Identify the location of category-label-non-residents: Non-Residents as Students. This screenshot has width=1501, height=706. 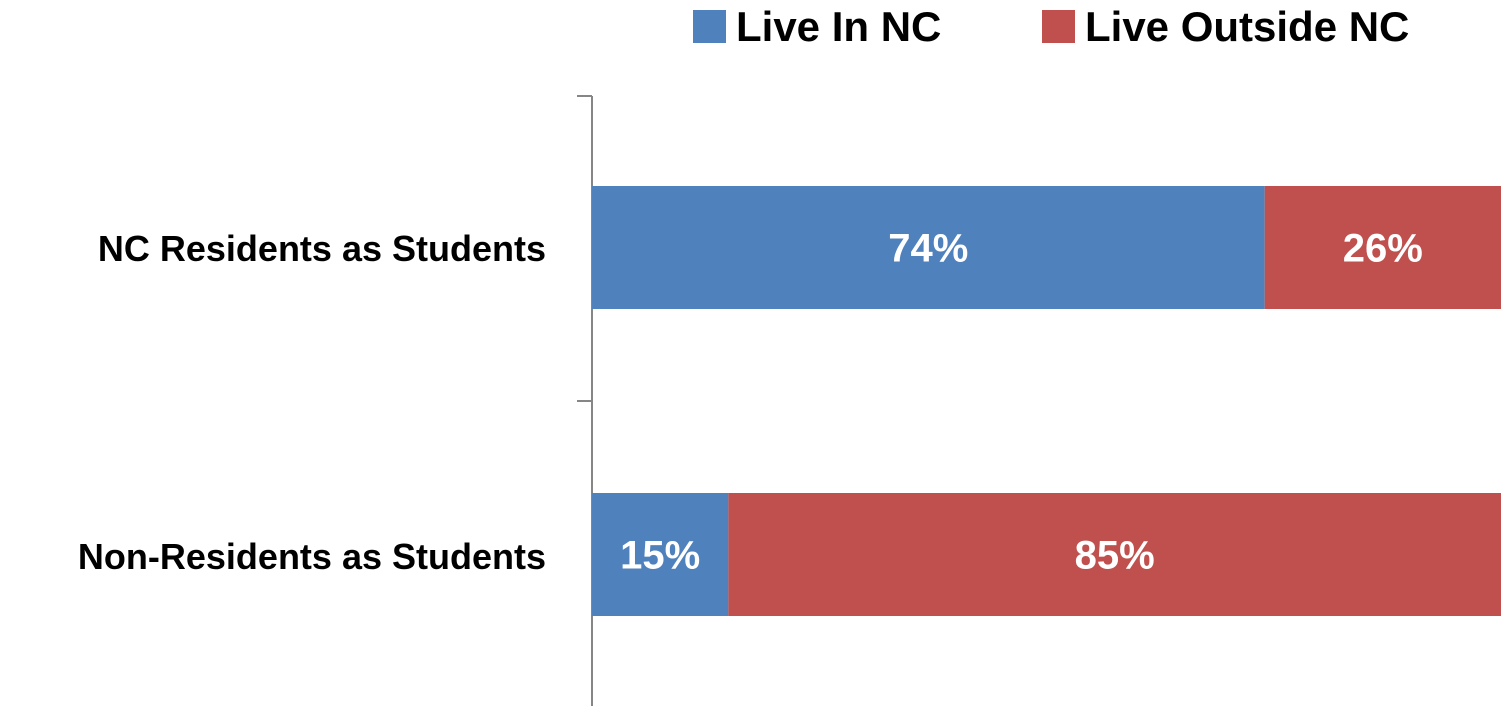
(312, 556).